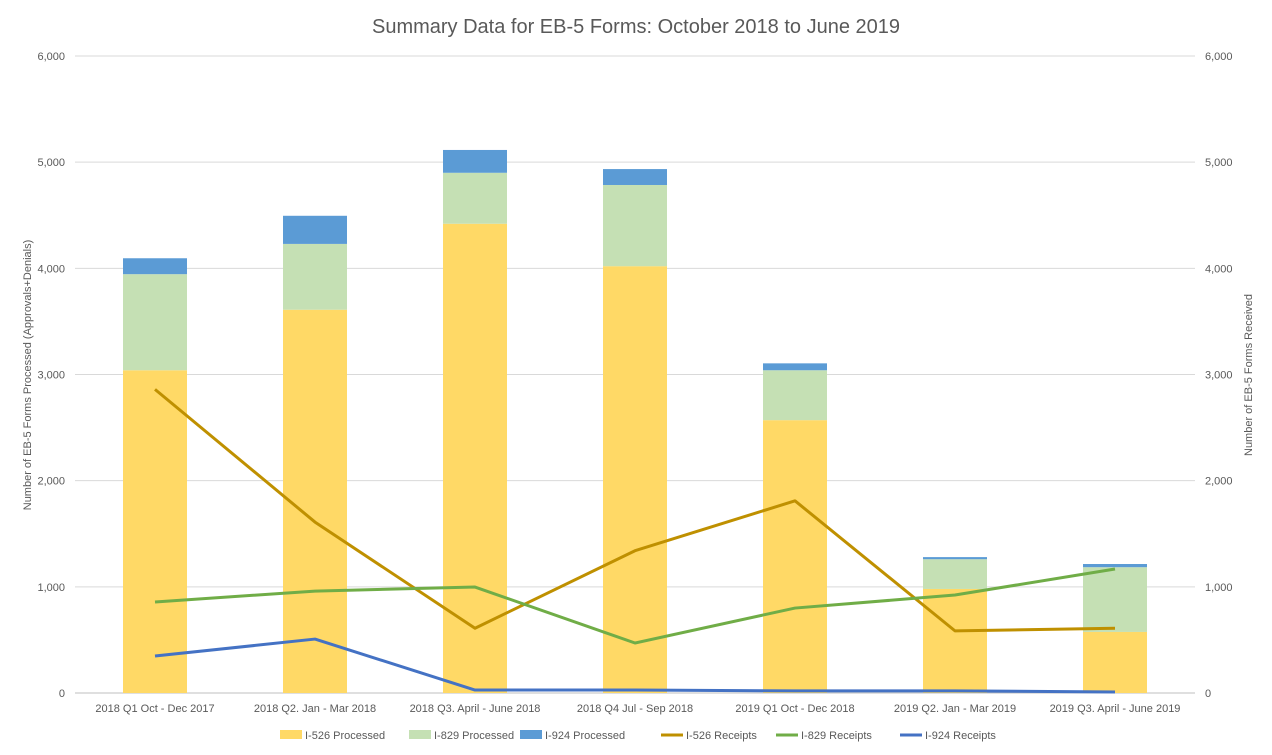 The width and height of the screenshot is (1272, 755). What do you see at coordinates (62, 694) in the screenshot?
I see `y-tick-label: 0` at bounding box center [62, 694].